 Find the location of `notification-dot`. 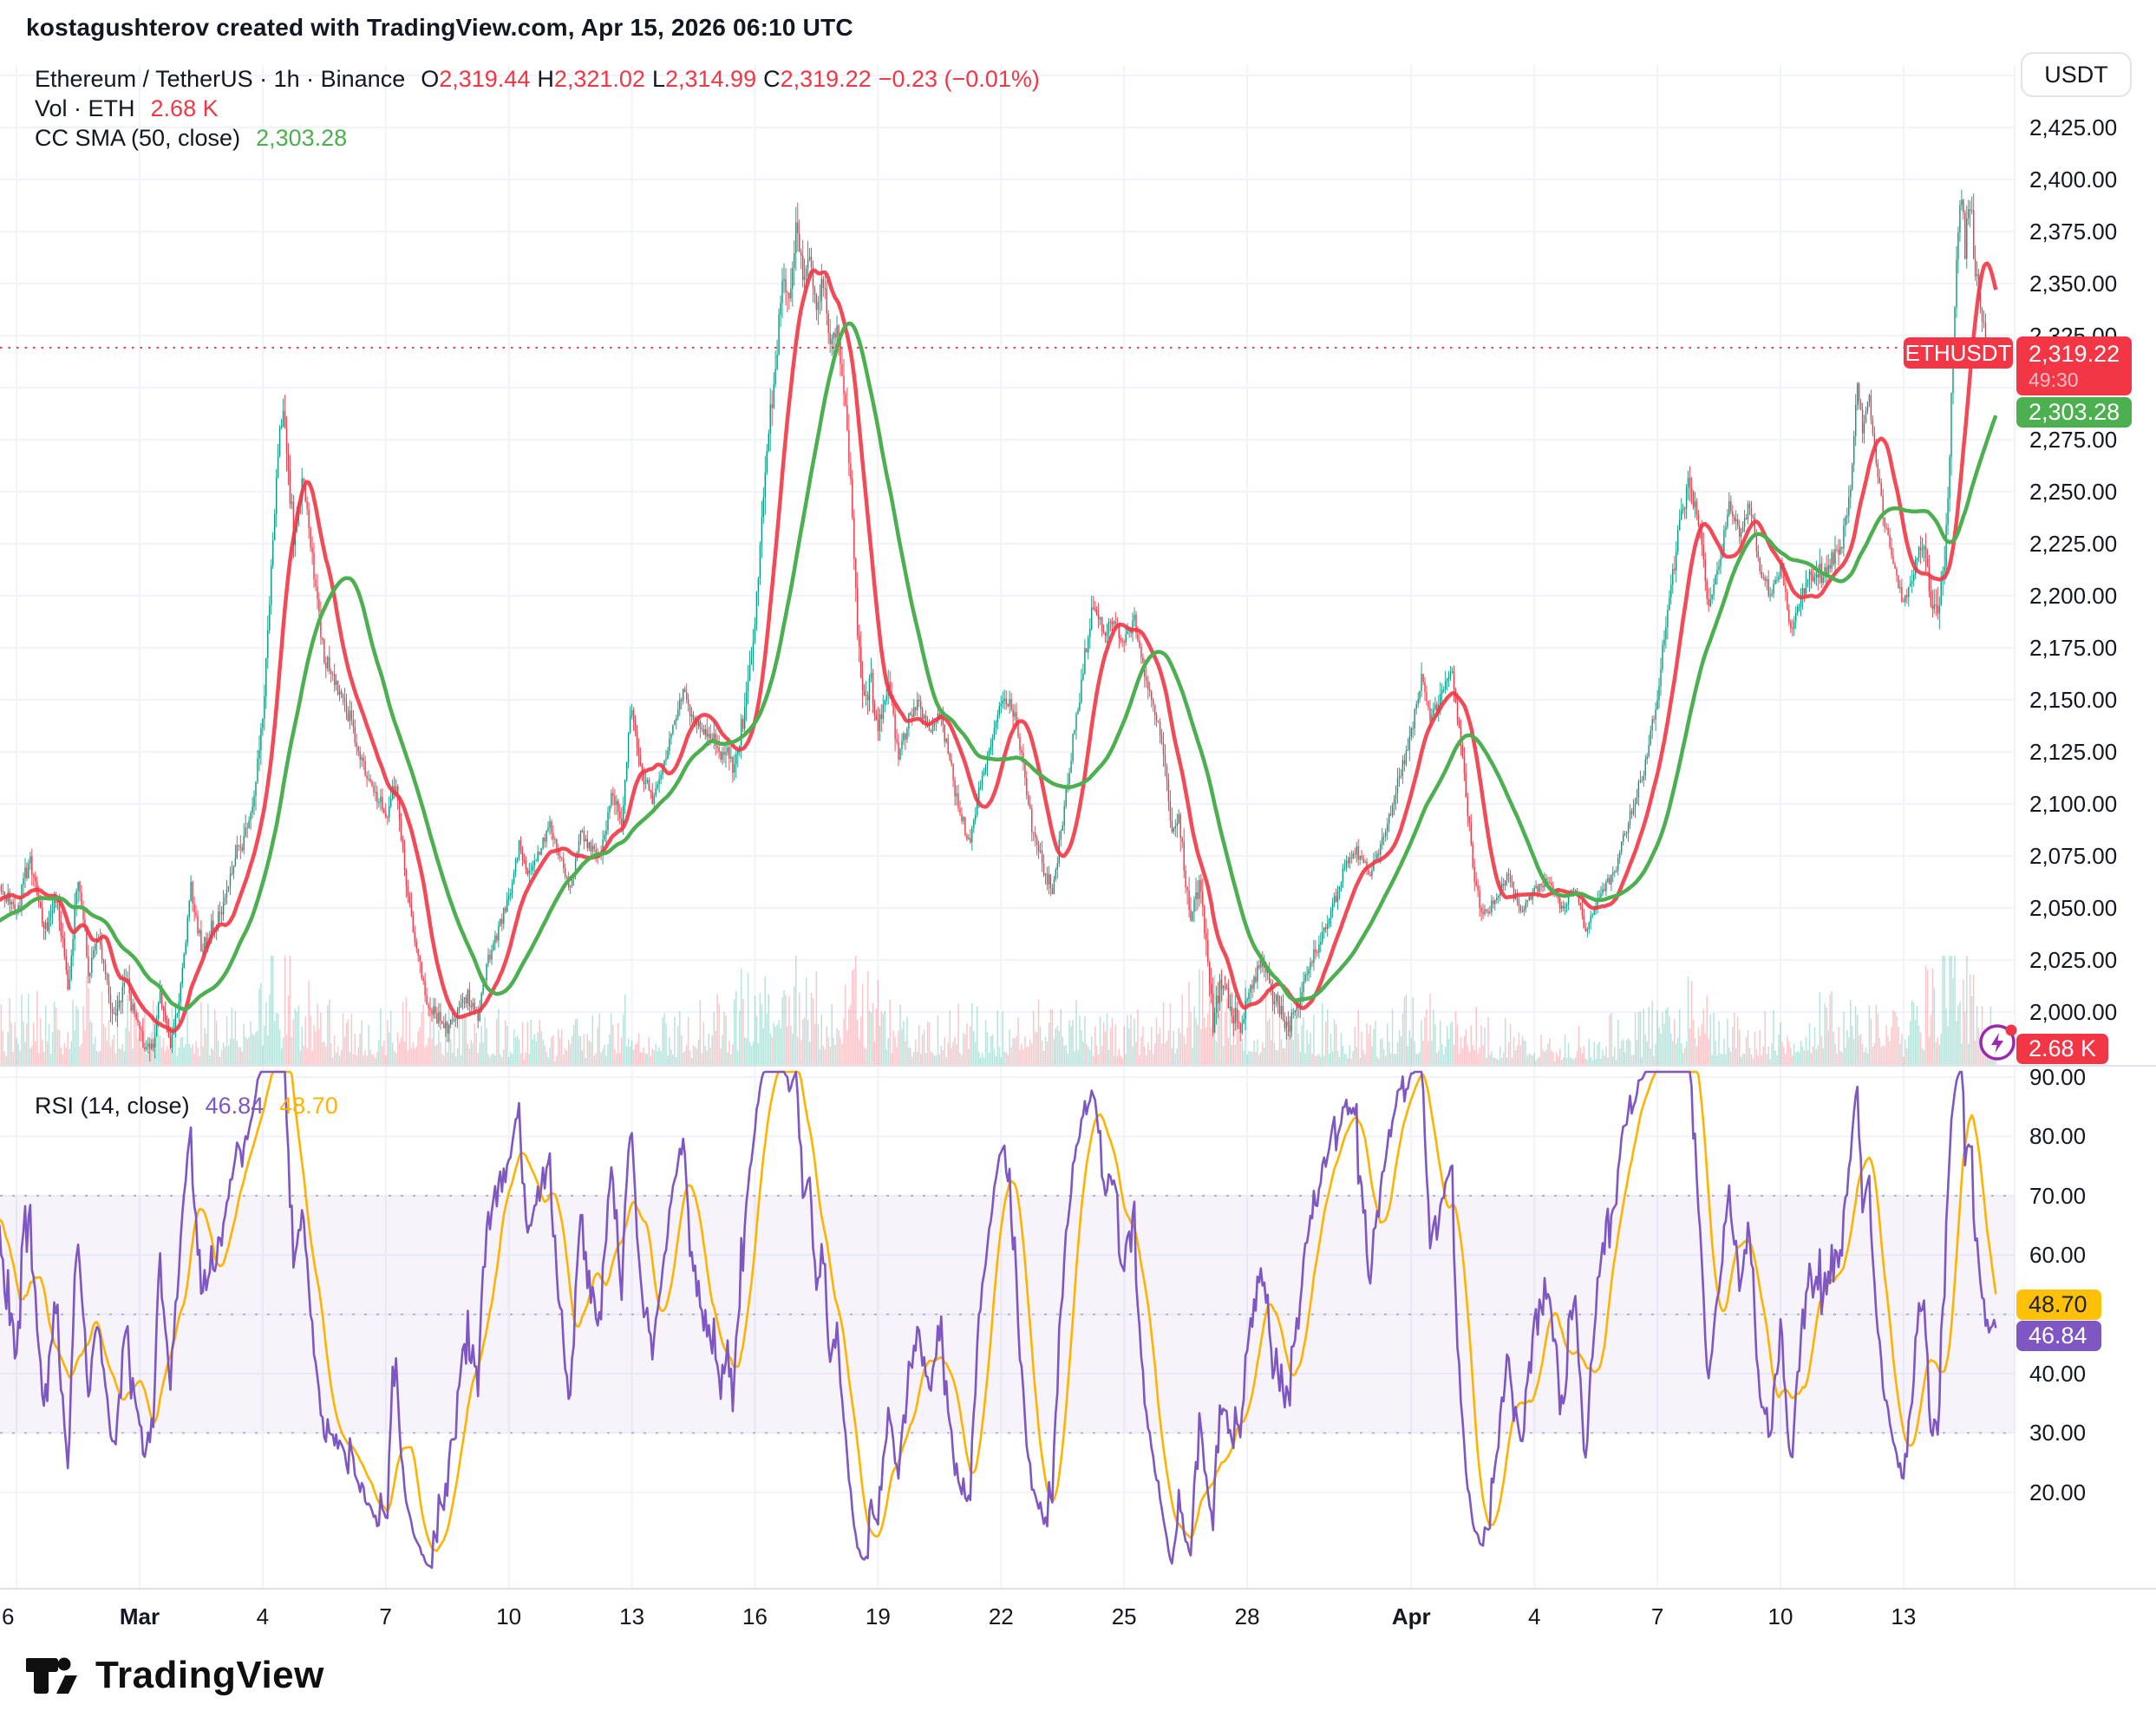

notification-dot is located at coordinates (2011, 1030).